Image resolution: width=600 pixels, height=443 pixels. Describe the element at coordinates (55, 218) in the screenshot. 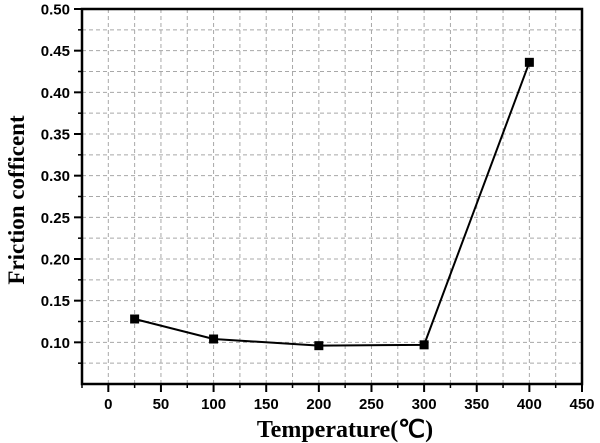

I see `y-tick-label: 0.25` at that location.